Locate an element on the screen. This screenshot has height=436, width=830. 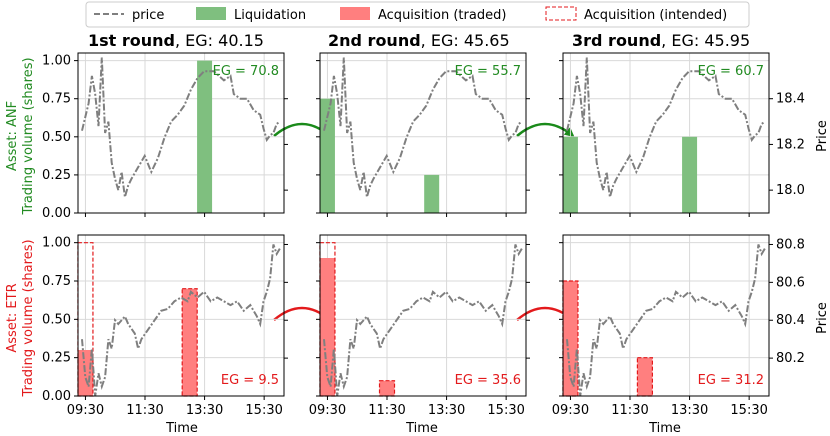
panel-anf-round-1: 0.00 0.25 0.50 0.75 1.00 EG = 70.8 is located at coordinates (165, 136).